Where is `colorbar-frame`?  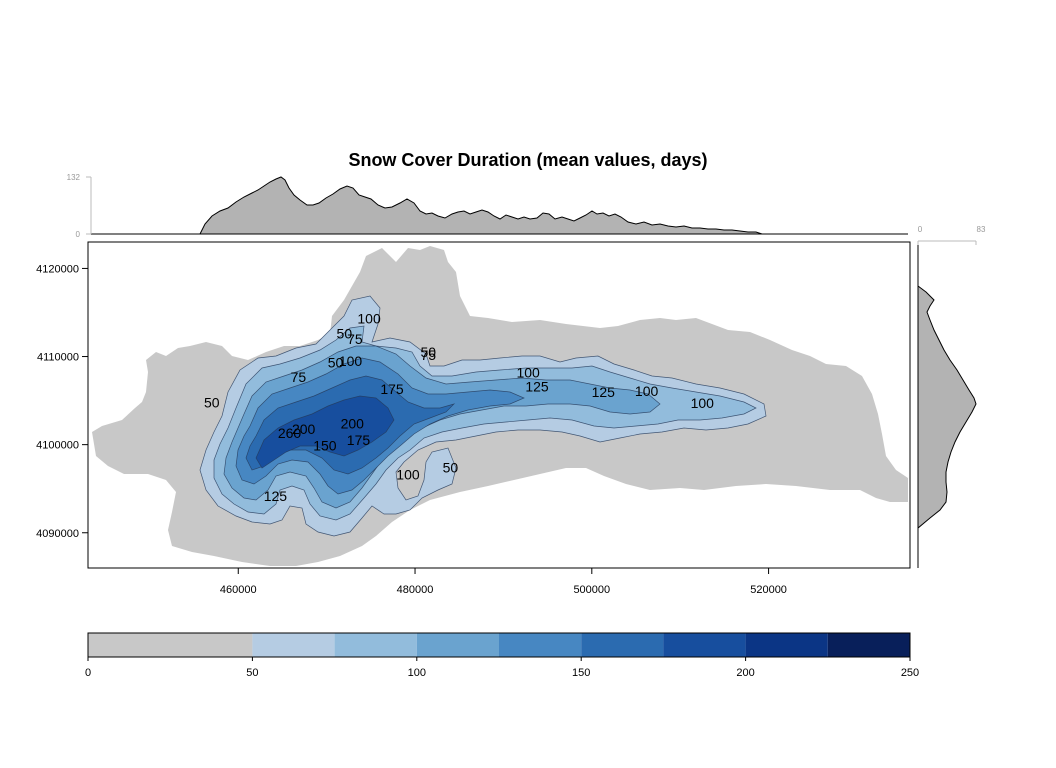
colorbar-frame is located at coordinates (499, 645).